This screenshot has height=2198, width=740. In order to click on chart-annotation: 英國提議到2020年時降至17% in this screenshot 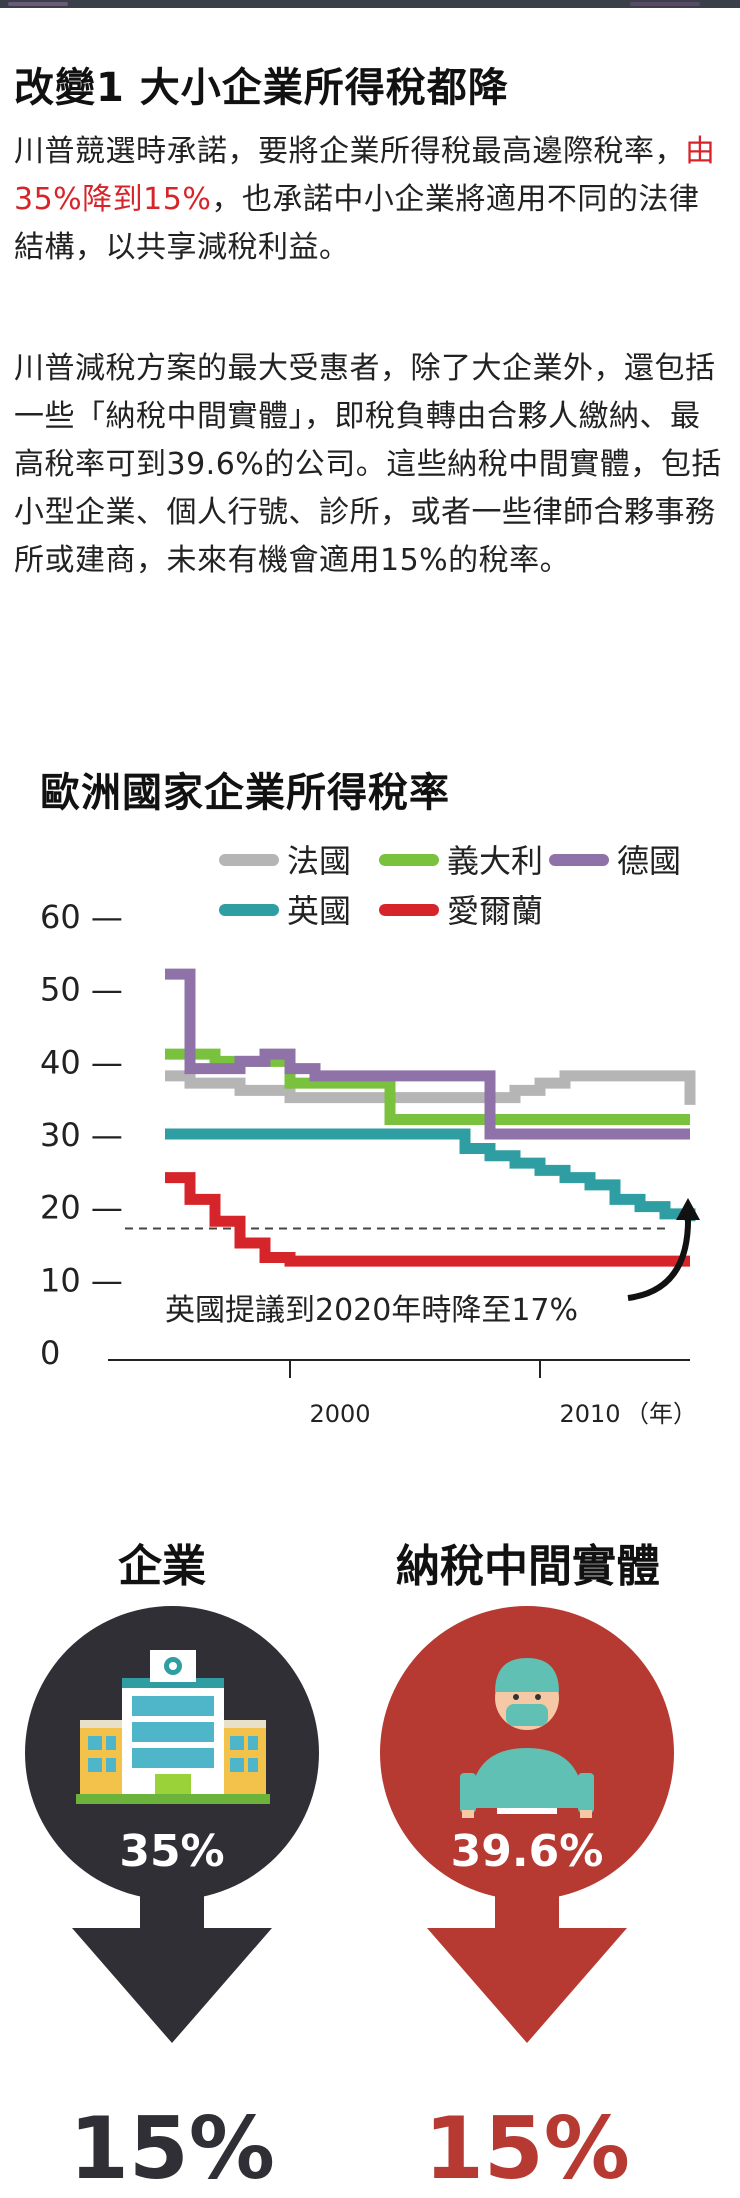, I will do `click(371, 1310)`.